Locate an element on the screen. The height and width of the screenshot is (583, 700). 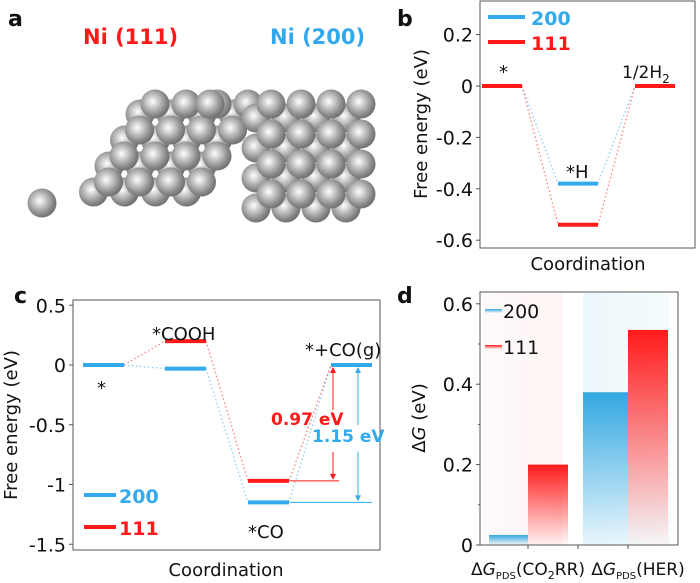
y-tick-label: -0.6 is located at coordinates (454, 241).